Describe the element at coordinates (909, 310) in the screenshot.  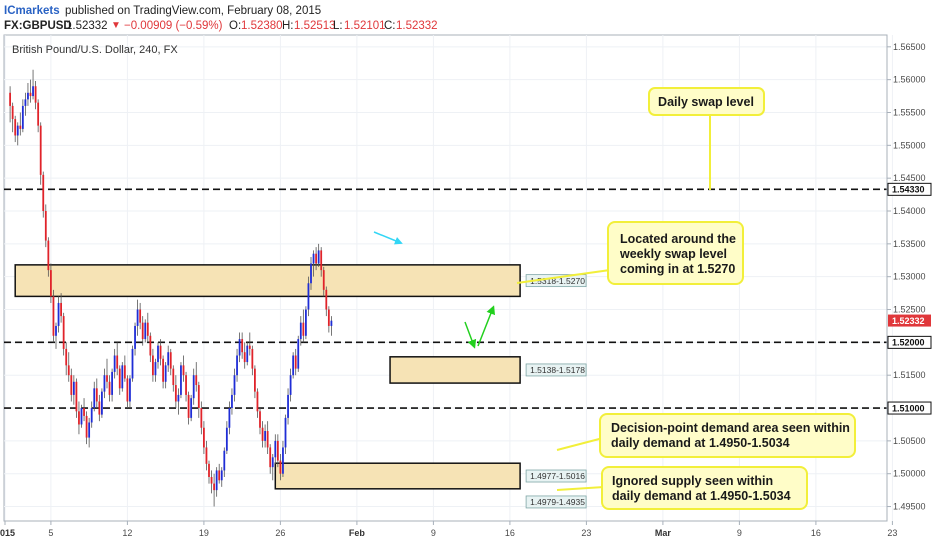
I see `price-tick-label: 1.52500` at that location.